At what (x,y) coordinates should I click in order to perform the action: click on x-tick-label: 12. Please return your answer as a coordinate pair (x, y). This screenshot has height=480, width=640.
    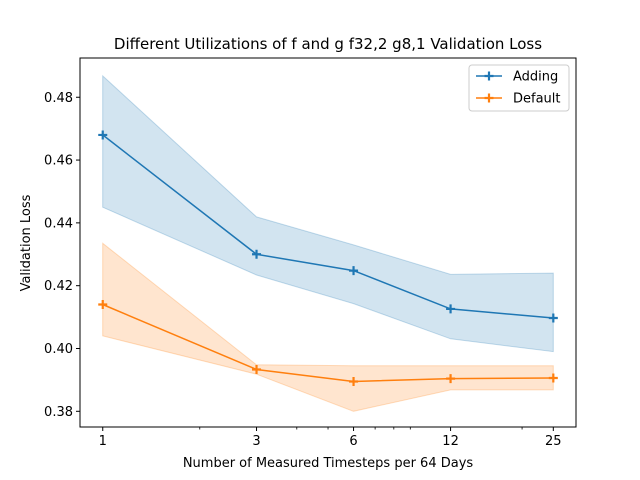
    Looking at the image, I should click on (450, 441).